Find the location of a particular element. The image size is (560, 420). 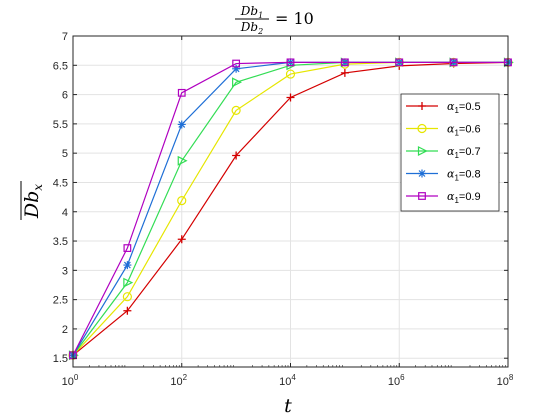

legend-item: α1=0.7 is located at coordinates (443, 152).